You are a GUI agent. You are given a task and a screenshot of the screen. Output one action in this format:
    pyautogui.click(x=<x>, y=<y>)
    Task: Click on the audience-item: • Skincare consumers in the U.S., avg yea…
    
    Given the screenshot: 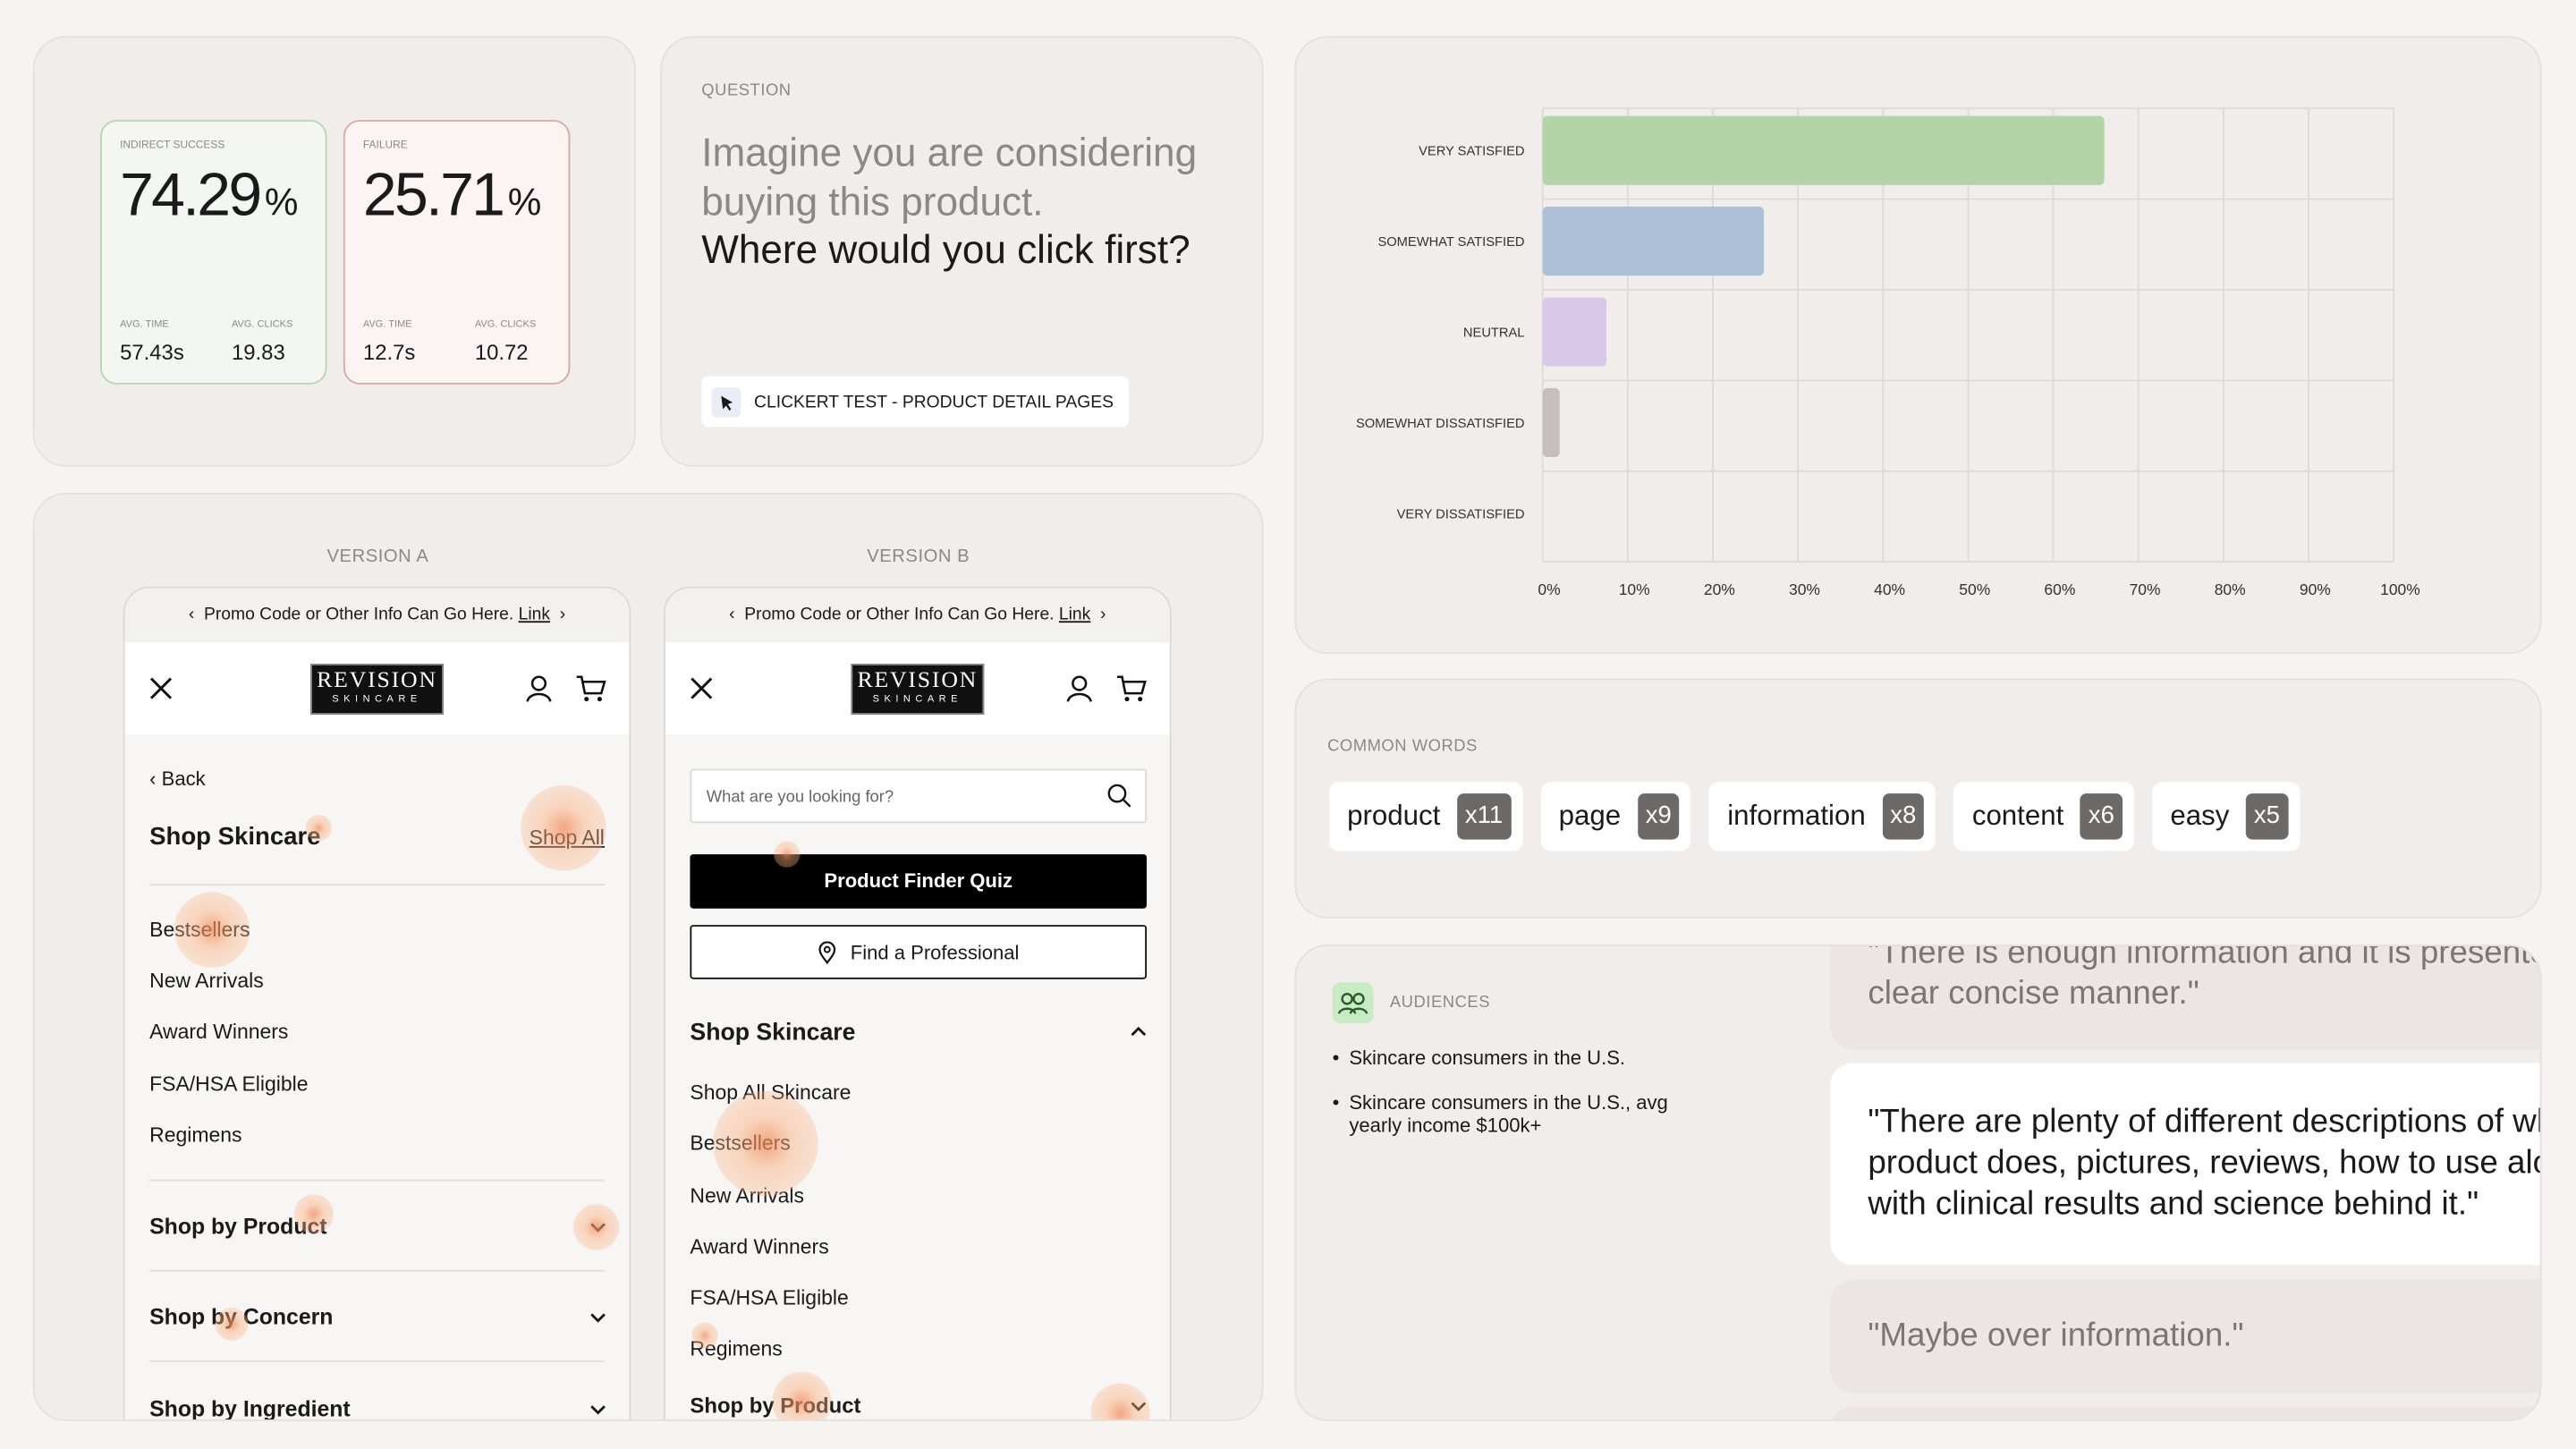 What is the action you would take?
    pyautogui.click(x=1513, y=1114)
    